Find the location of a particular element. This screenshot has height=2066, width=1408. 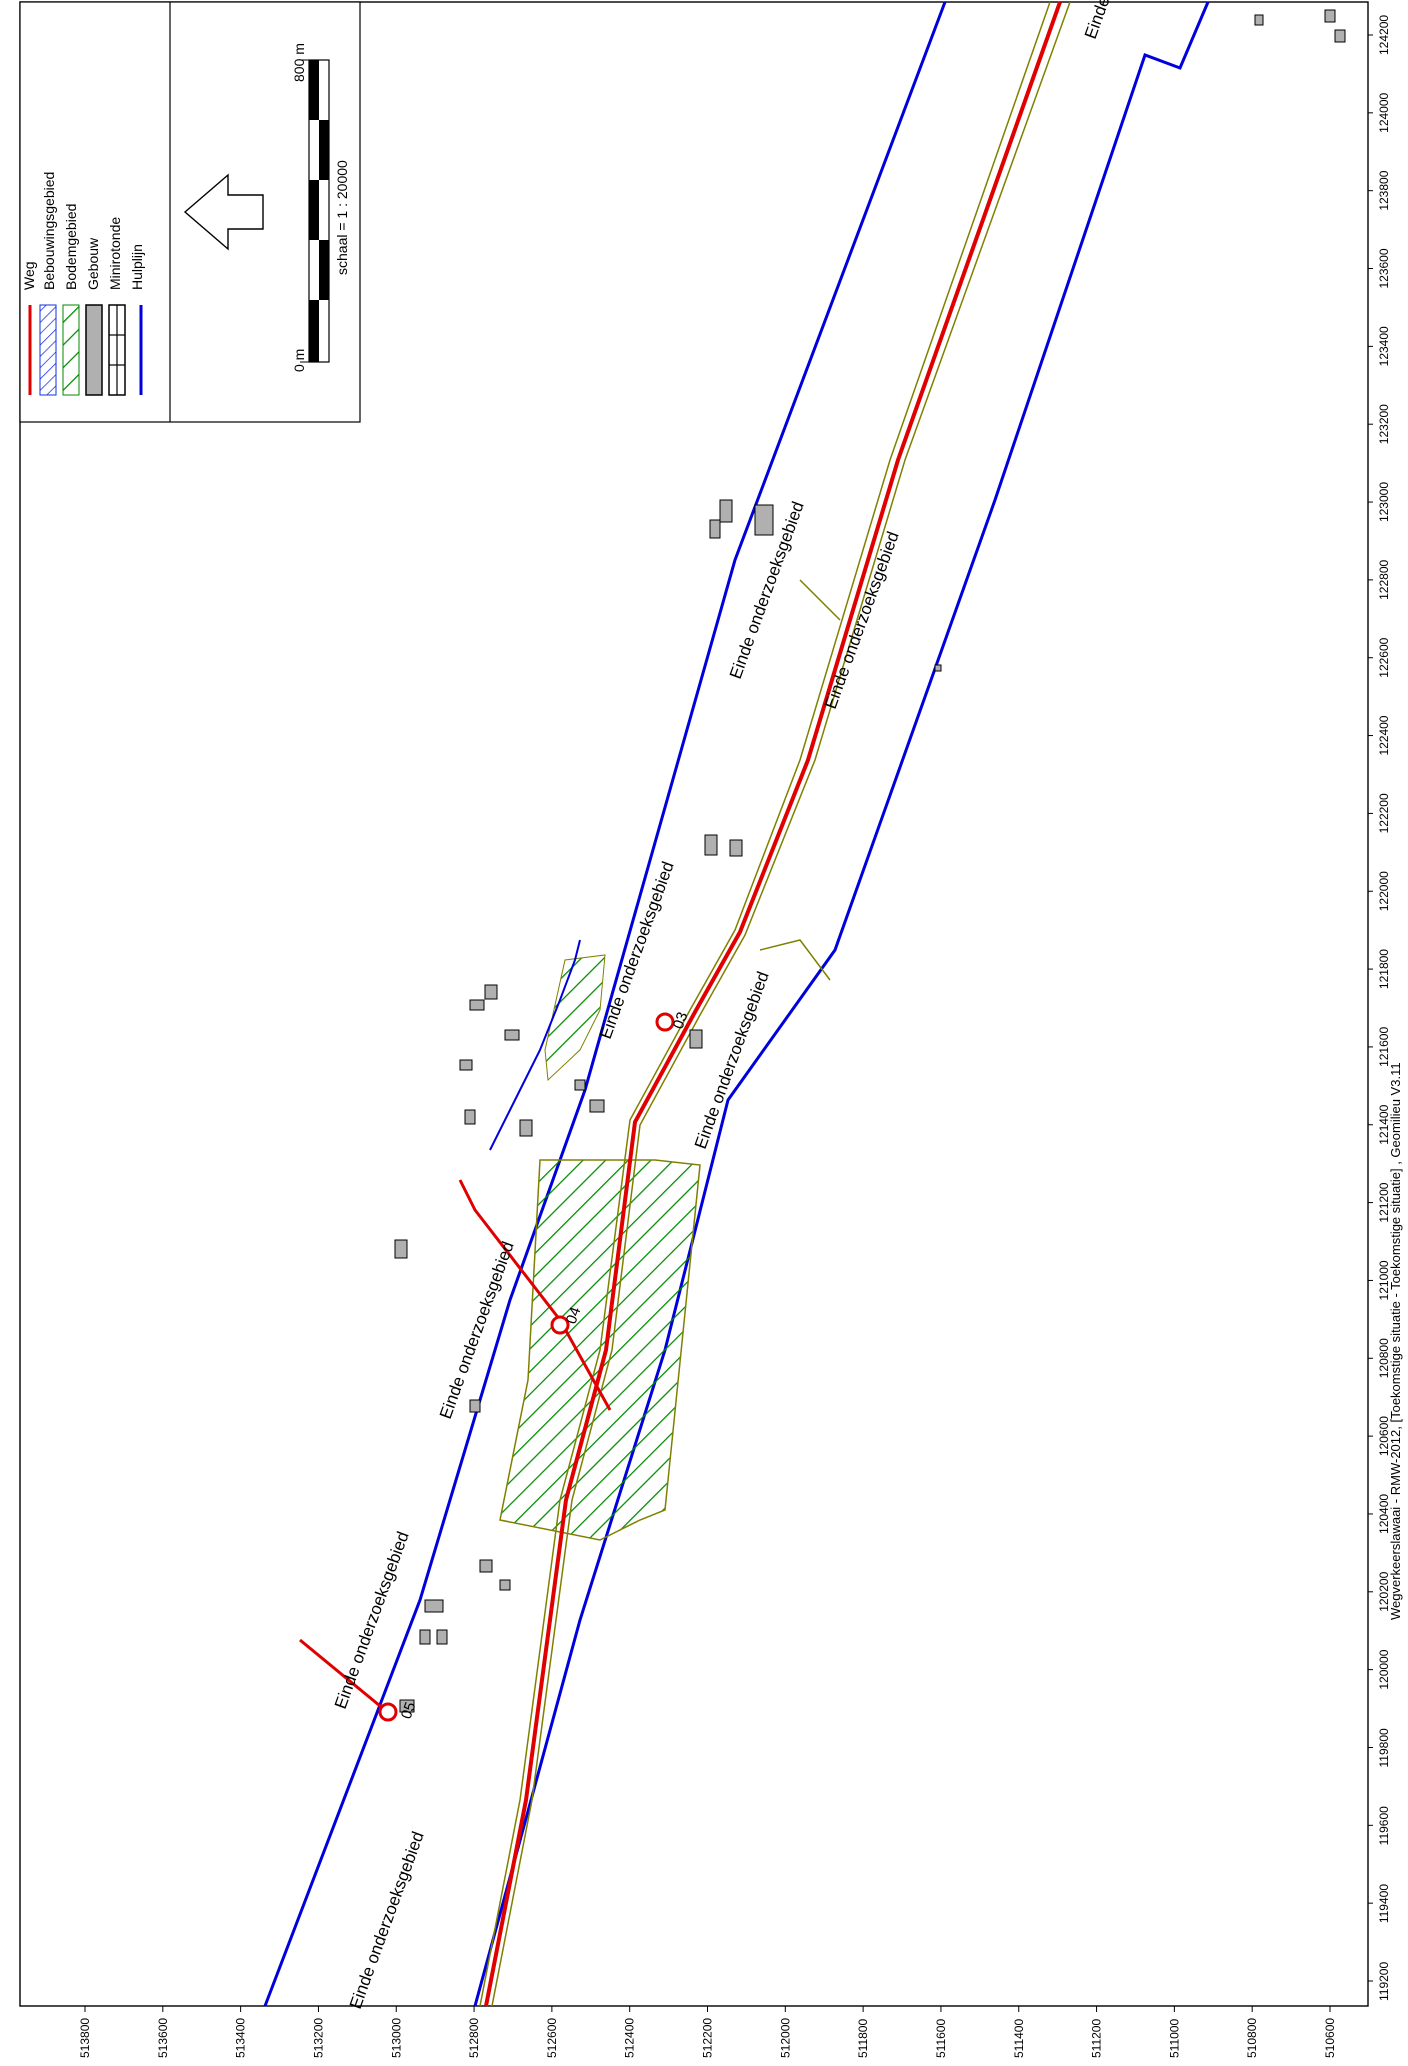

axis-y-tick-label: 512400 is located at coordinates (630, 2038).